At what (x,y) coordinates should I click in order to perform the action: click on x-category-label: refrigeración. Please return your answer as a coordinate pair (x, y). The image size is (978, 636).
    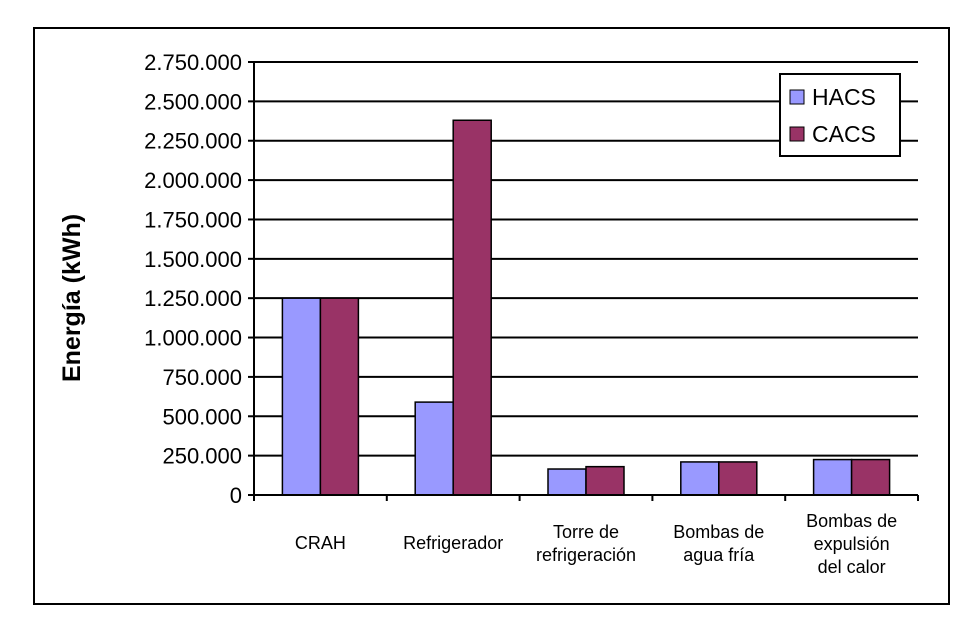
    Looking at the image, I should click on (586, 555).